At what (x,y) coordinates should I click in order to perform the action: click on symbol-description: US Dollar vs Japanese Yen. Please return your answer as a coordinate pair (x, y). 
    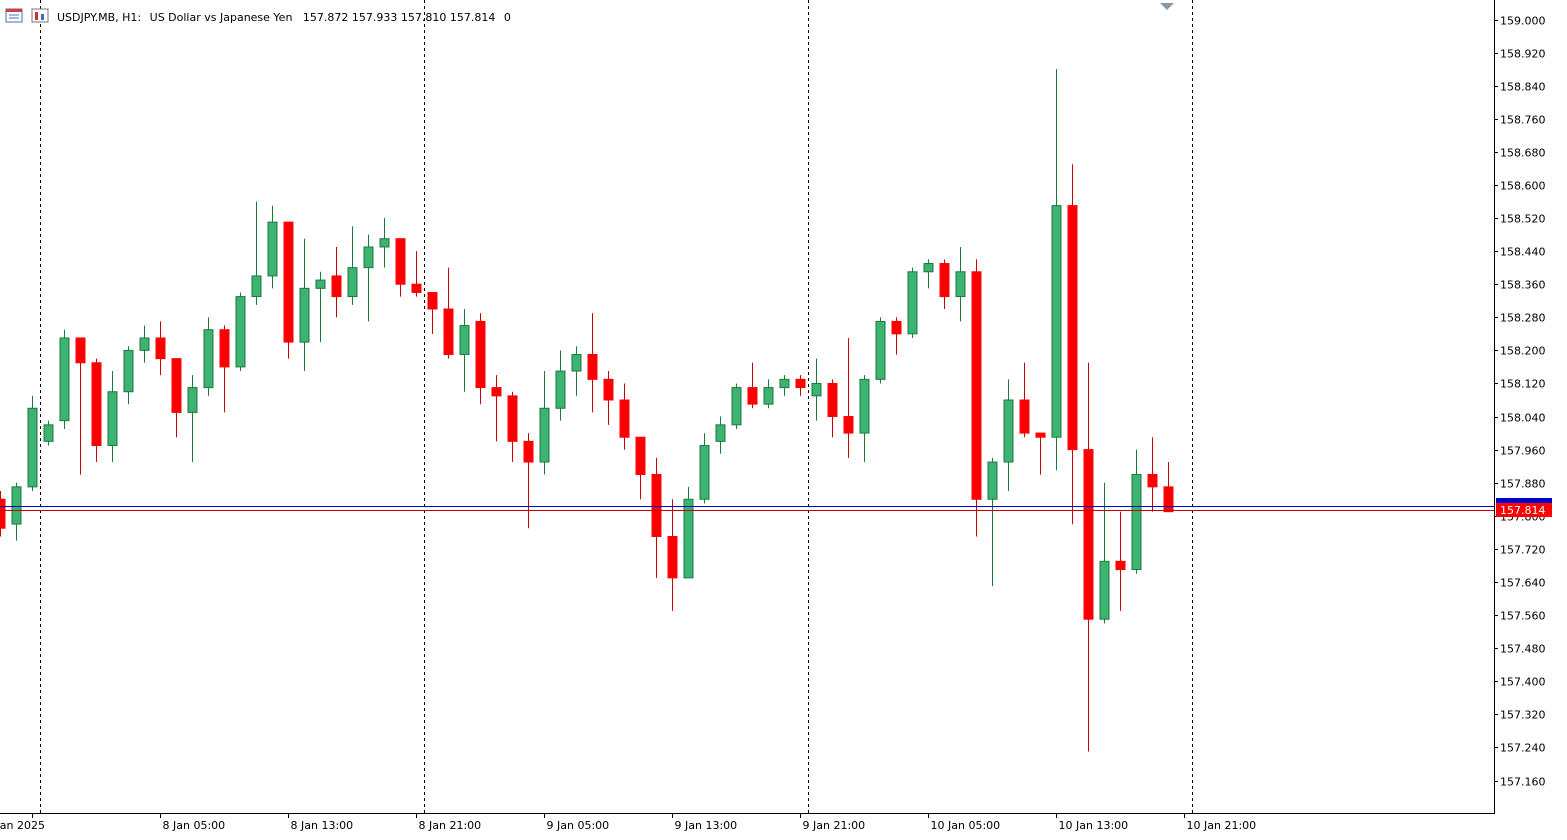
    Looking at the image, I should click on (221, 17).